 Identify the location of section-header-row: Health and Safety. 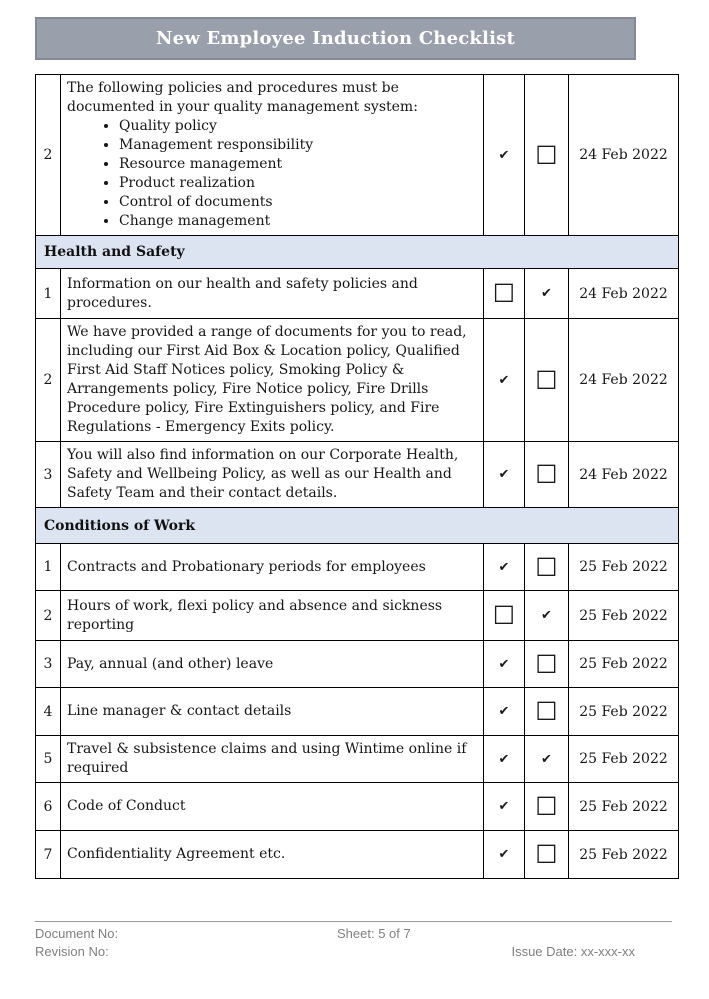
(357, 252).